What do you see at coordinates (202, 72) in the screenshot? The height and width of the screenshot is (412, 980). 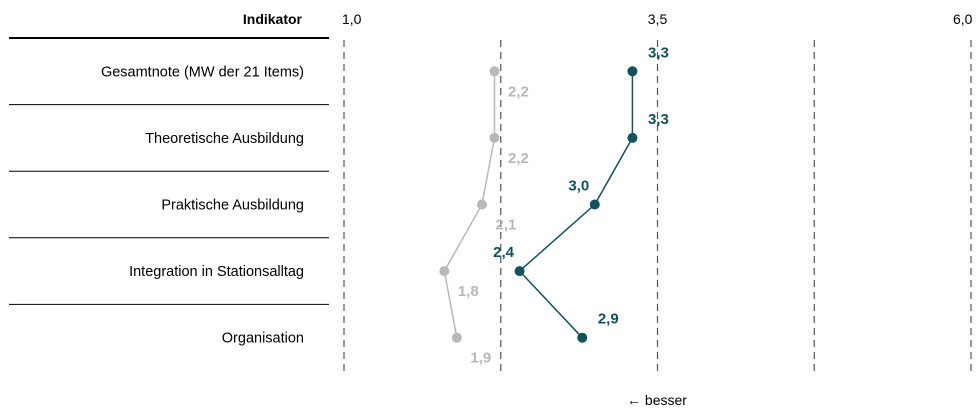 I see `category-label: Gesamtnote (MW der 21 Items)` at bounding box center [202, 72].